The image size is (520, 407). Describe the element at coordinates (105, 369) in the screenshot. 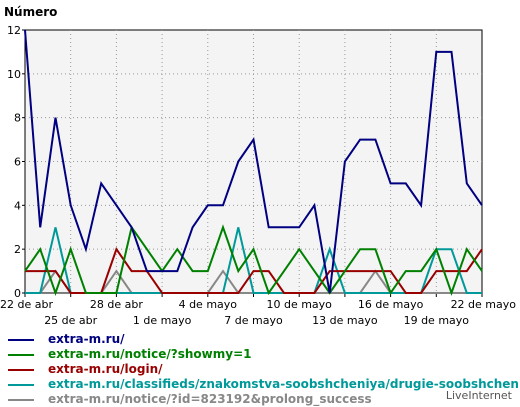

I see `legend-label: extra-m.ru/login/` at that location.